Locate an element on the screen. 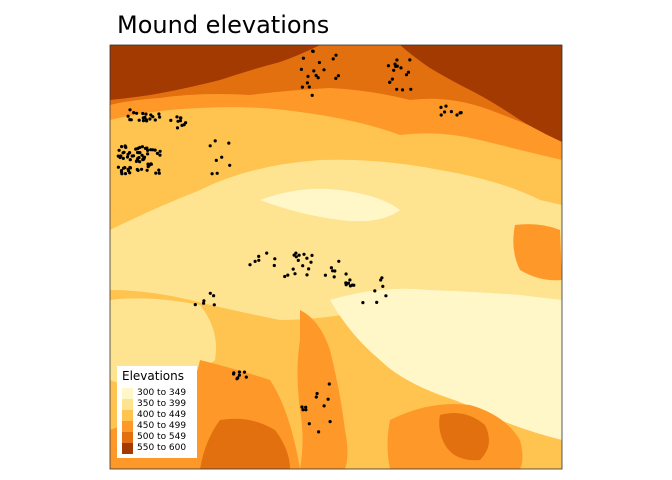 The image size is (672, 480). legend-label: 450 to 499 is located at coordinates (162, 426).